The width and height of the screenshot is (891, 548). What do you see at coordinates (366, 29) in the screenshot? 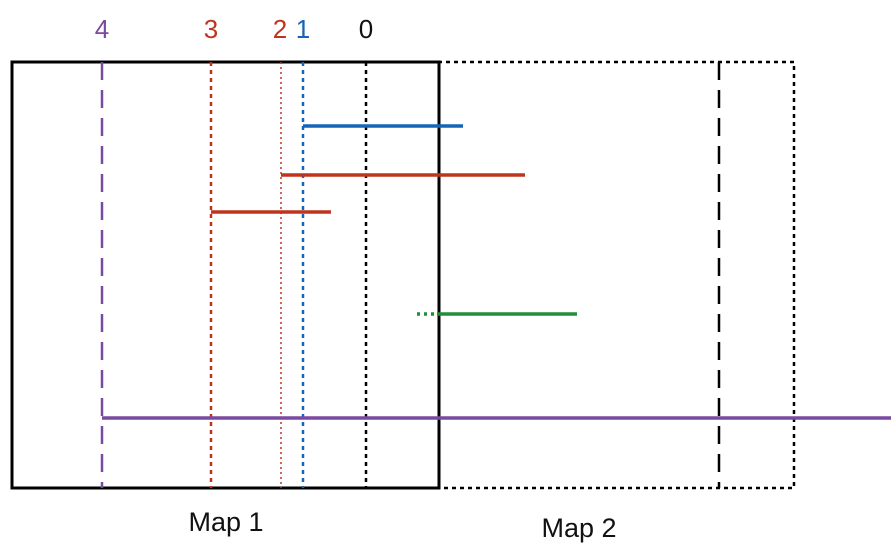
I see `column-label-0: 0` at bounding box center [366, 29].